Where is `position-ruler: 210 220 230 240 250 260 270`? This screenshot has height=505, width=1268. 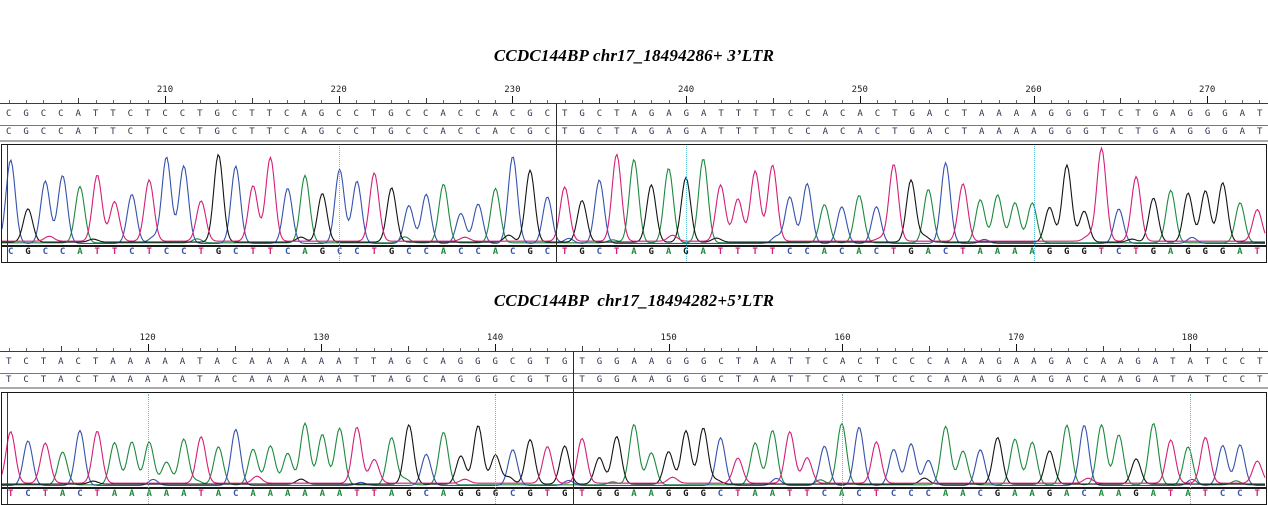
position-ruler: 210 220 230 240 250 260 270 is located at coordinates (634, 94).